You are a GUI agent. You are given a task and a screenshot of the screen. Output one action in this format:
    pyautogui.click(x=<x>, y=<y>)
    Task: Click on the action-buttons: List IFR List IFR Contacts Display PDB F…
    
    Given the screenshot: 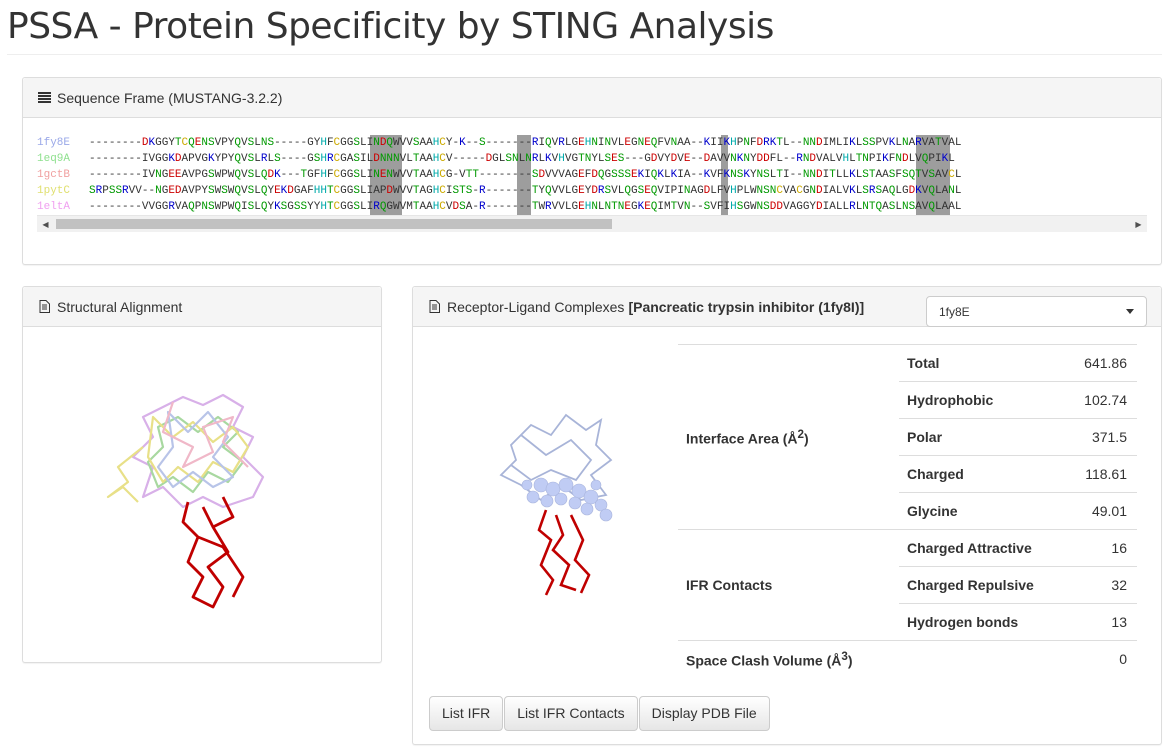 What is the action you would take?
    pyautogui.click(x=599, y=713)
    